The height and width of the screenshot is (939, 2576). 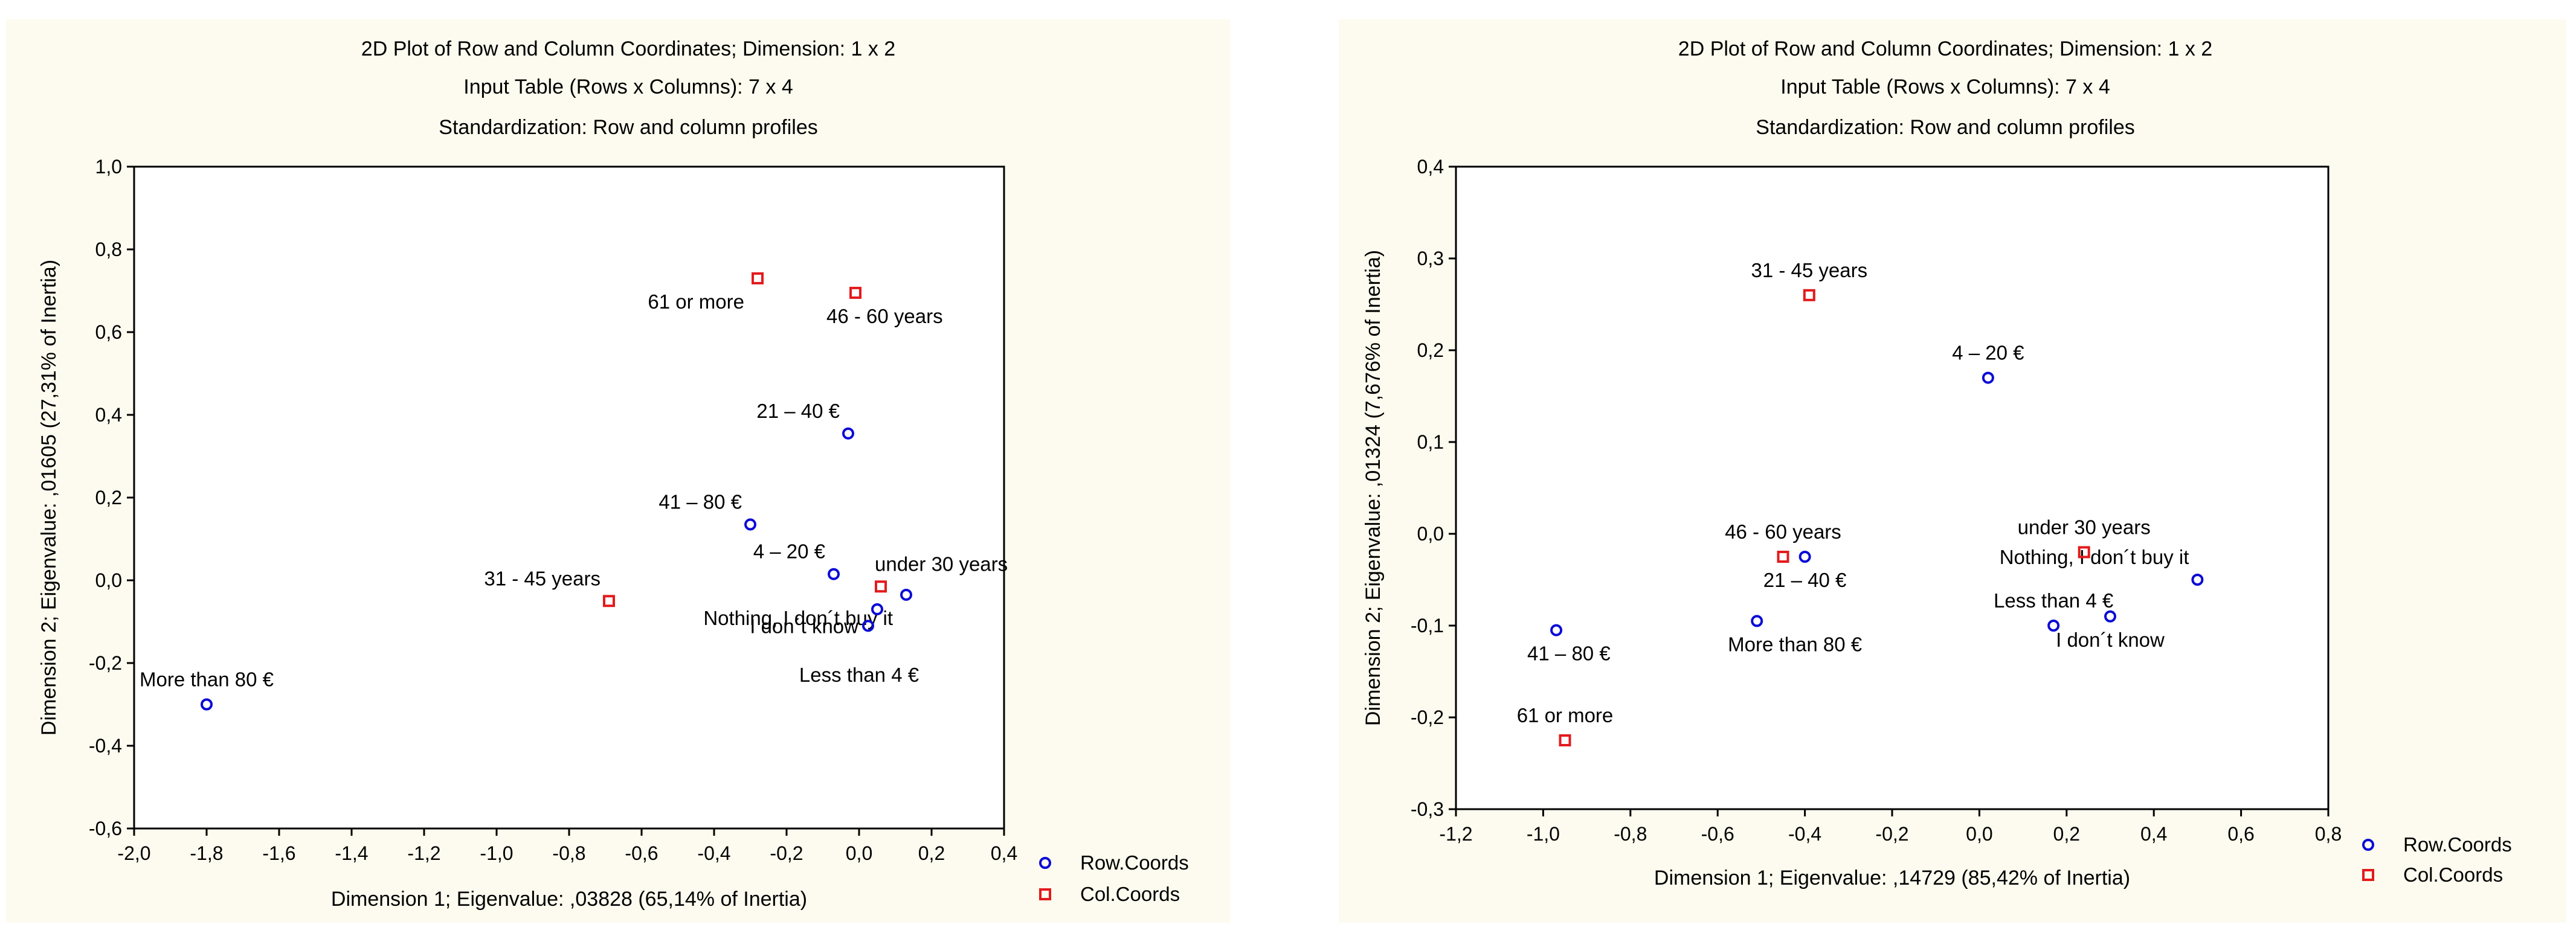 What do you see at coordinates (1945, 128) in the screenshot?
I see `chart-title-line: Standardization: Row and column profiles` at bounding box center [1945, 128].